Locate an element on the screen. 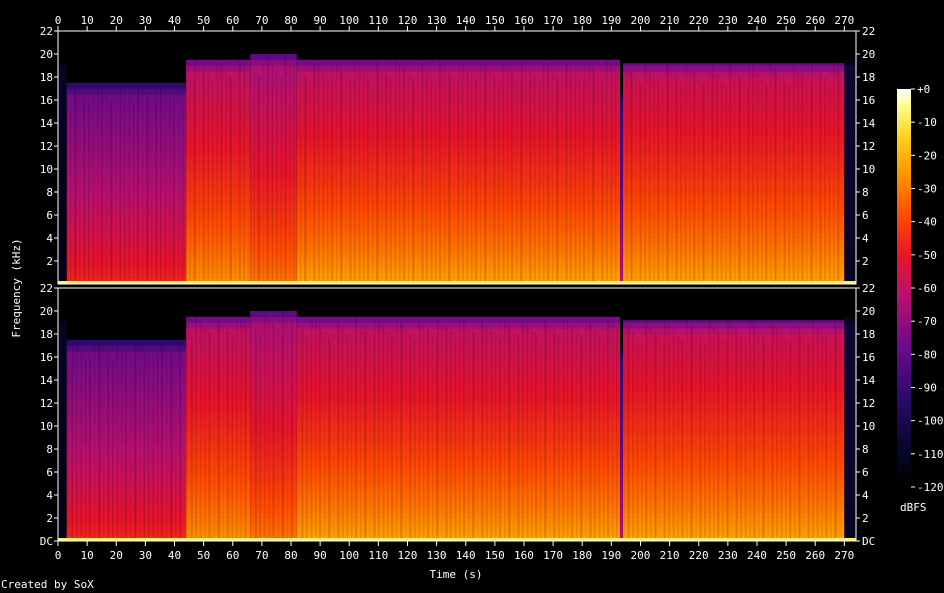 The width and height of the screenshot is (944, 593). x-tick-label: 0 is located at coordinates (58, 20).